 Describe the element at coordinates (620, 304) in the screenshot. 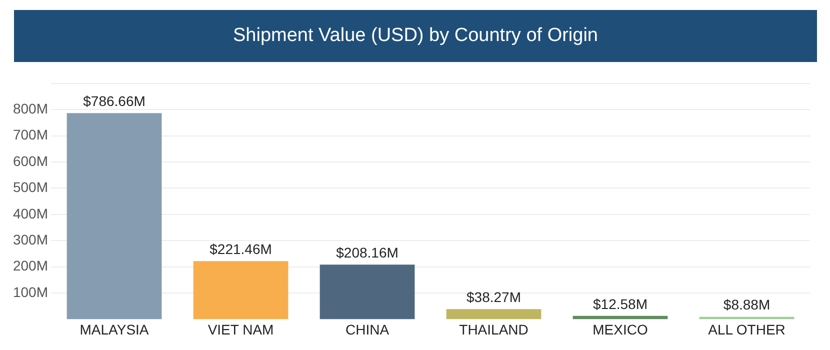

I see `data-label: $12.58M` at that location.